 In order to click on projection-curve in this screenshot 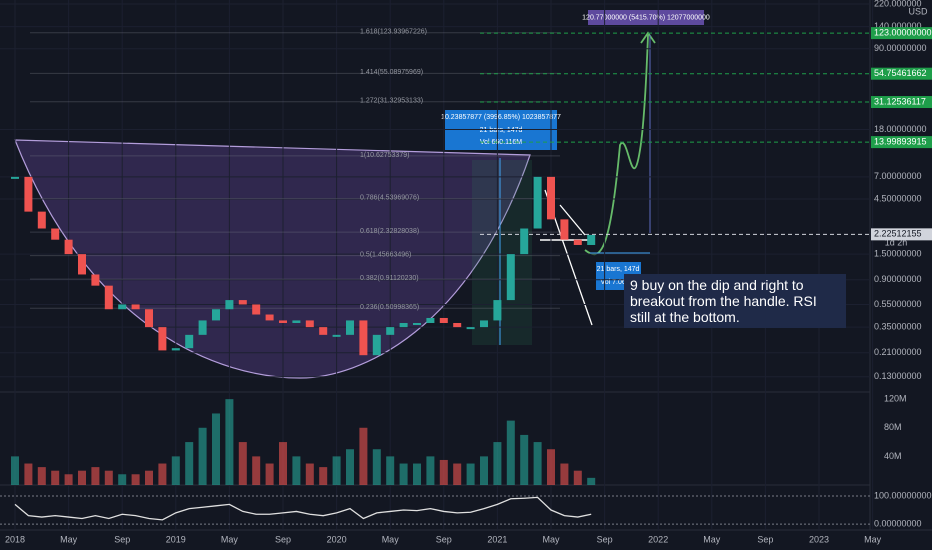, I will do `click(616, 145)`.